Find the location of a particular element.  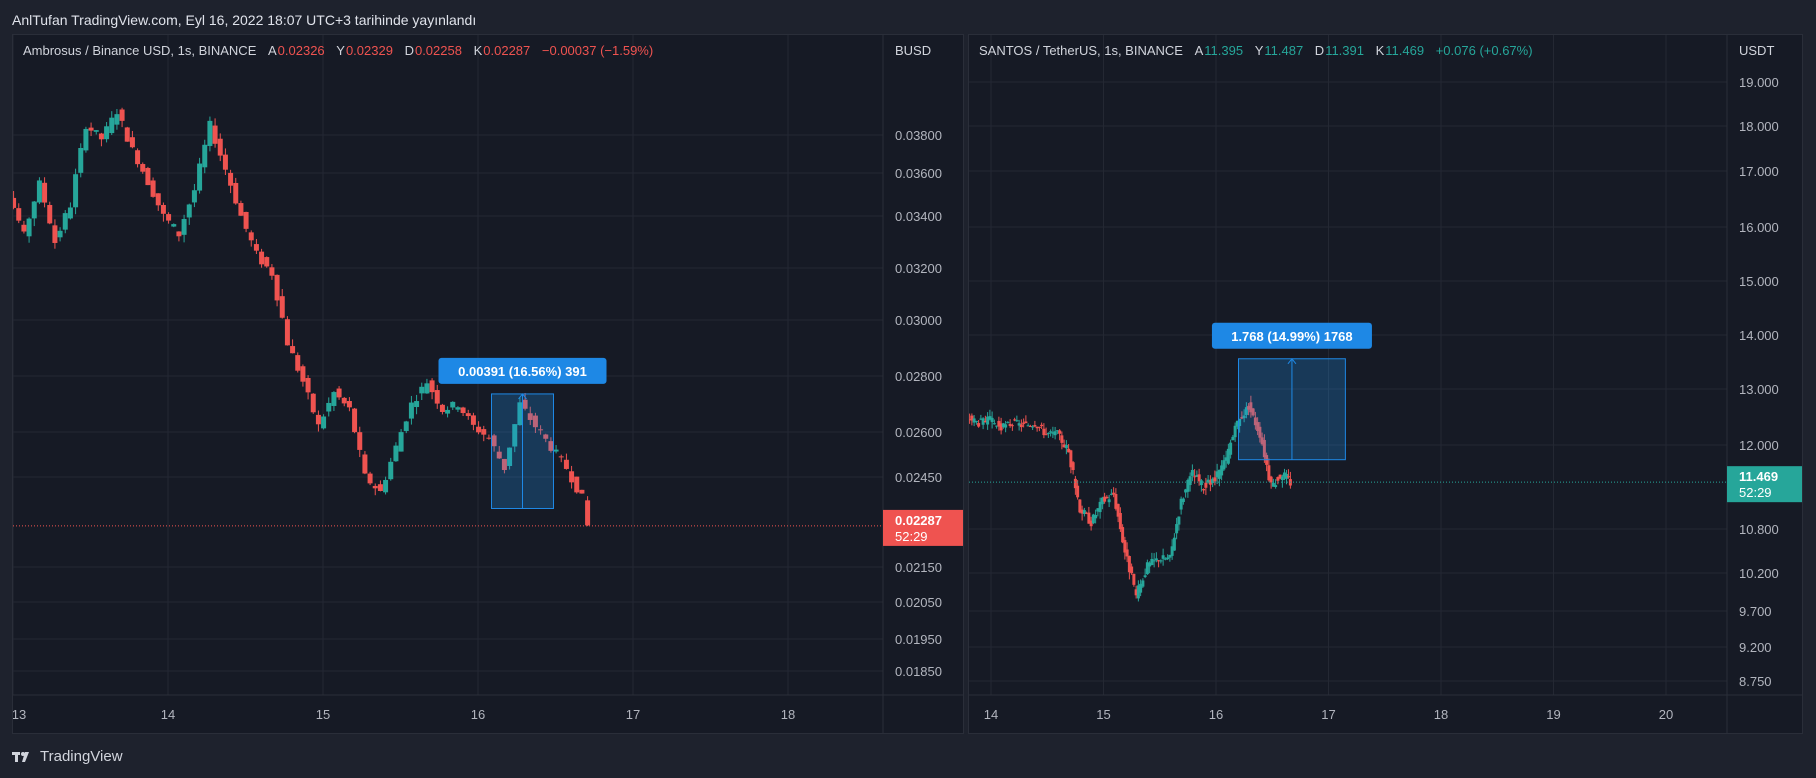

price-tick-label: 18.000 is located at coordinates (1759, 126).